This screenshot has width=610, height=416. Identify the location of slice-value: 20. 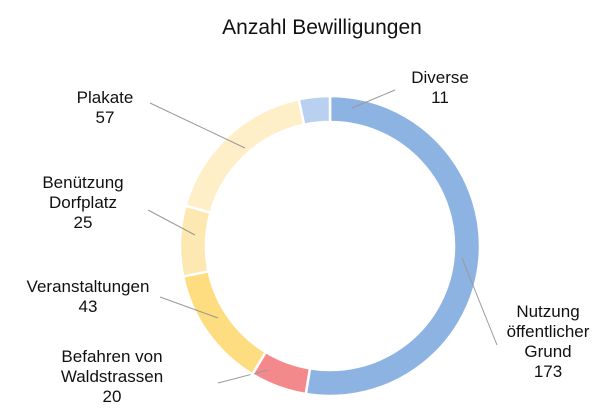
(112, 396).